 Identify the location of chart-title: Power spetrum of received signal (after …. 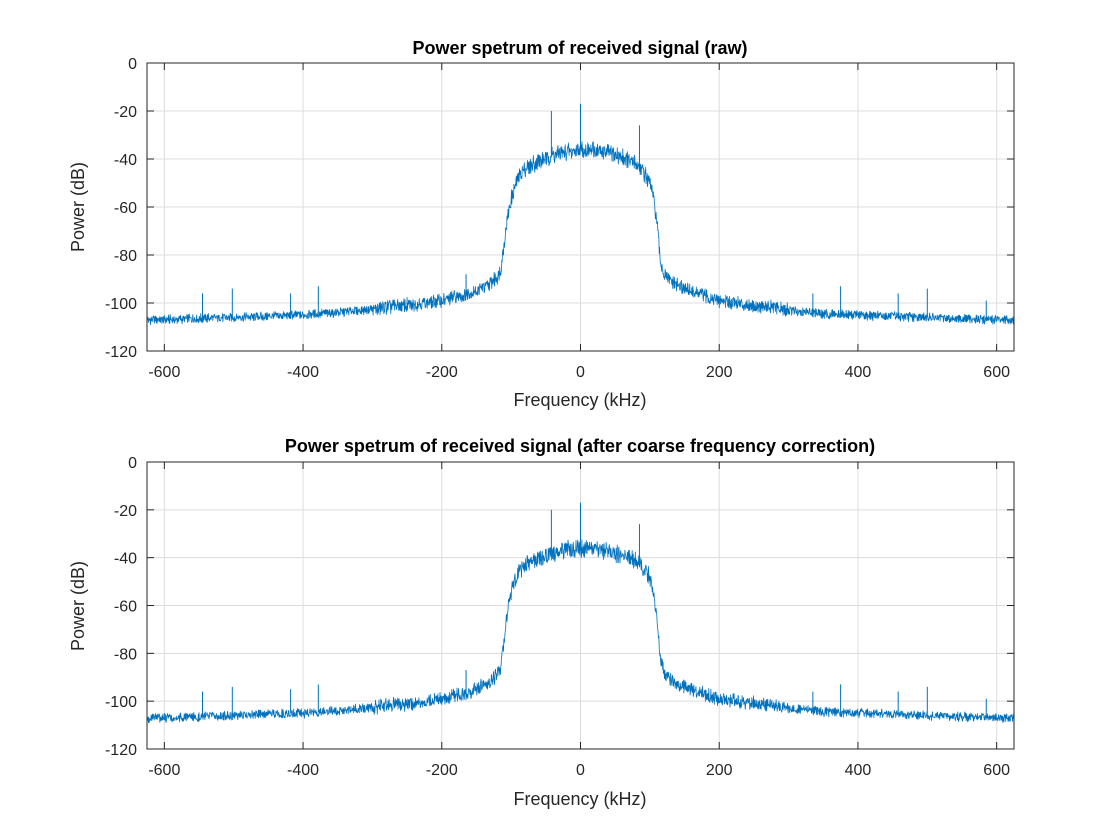
(580, 446).